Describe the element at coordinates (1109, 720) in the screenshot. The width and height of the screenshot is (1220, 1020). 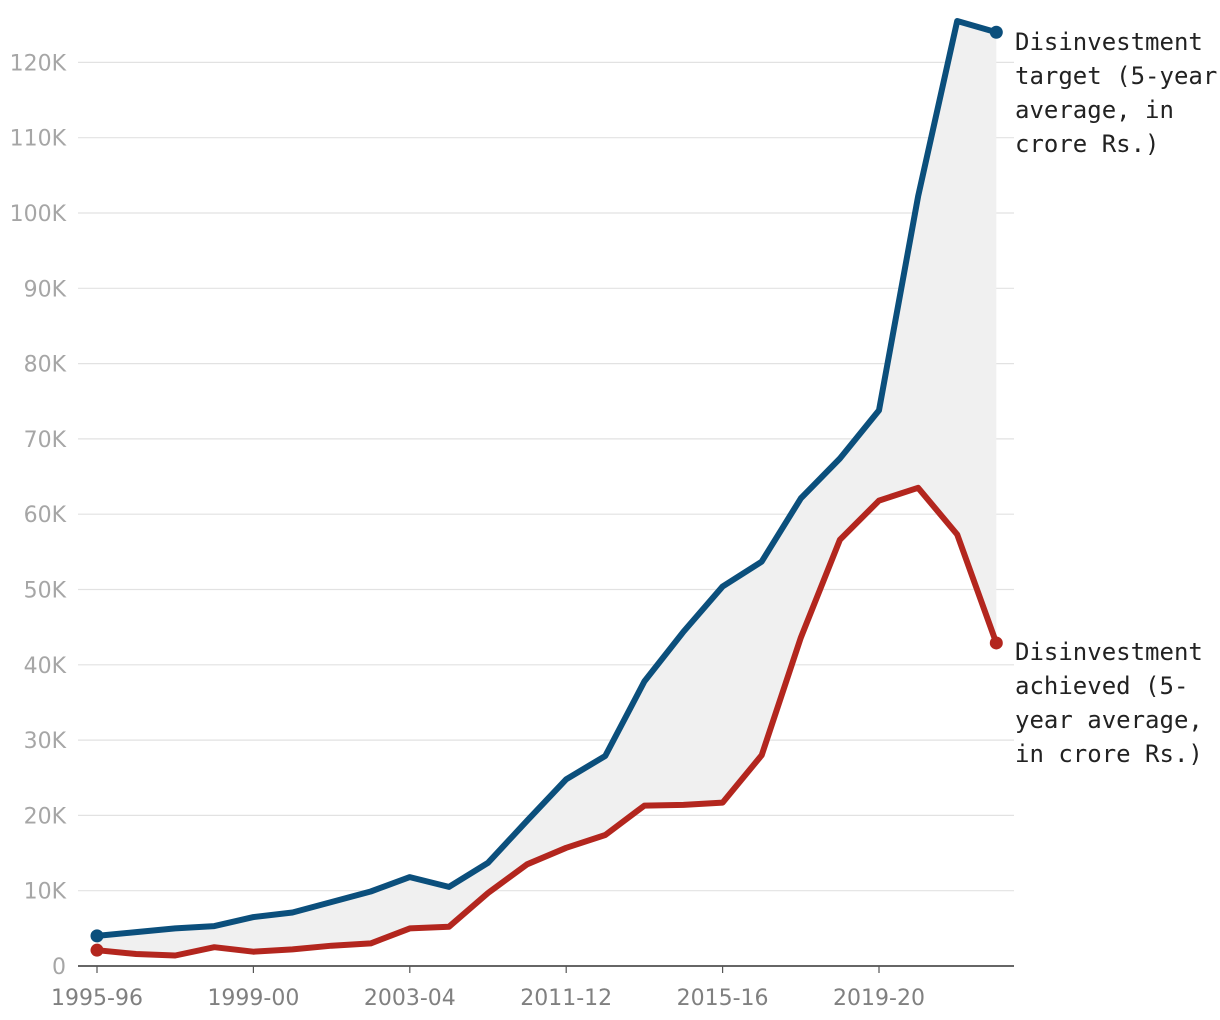
I see `series-label-line: year average,` at that location.